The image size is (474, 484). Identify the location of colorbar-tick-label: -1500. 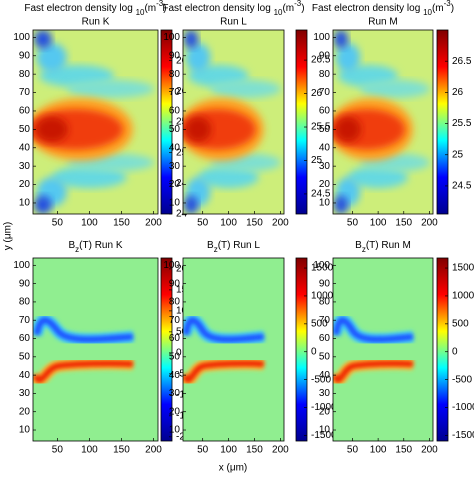
(463, 435).